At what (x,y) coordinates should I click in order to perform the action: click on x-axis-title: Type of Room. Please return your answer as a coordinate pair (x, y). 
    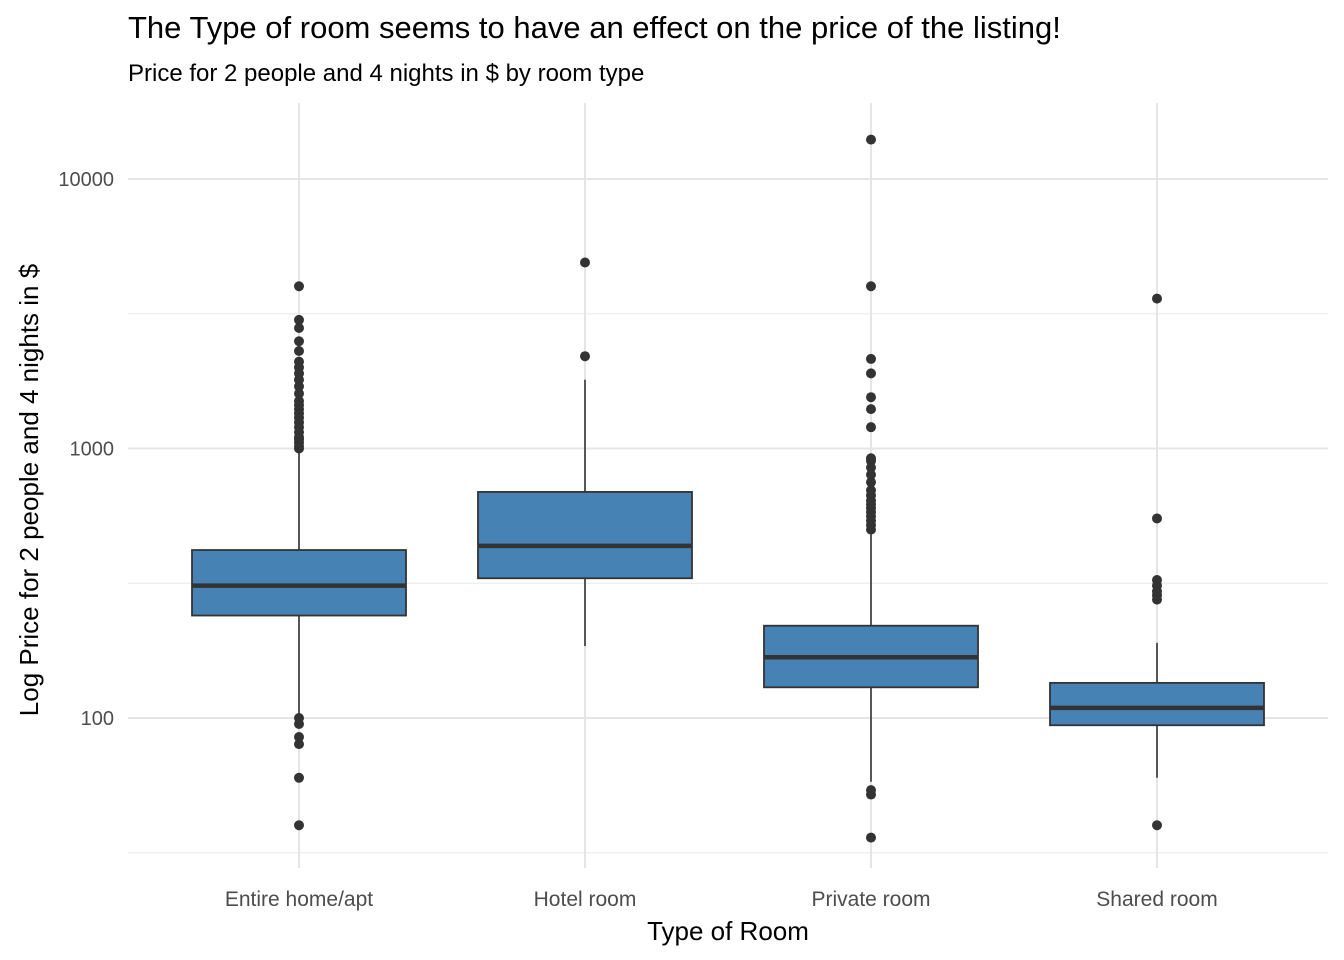
    Looking at the image, I should click on (728, 931).